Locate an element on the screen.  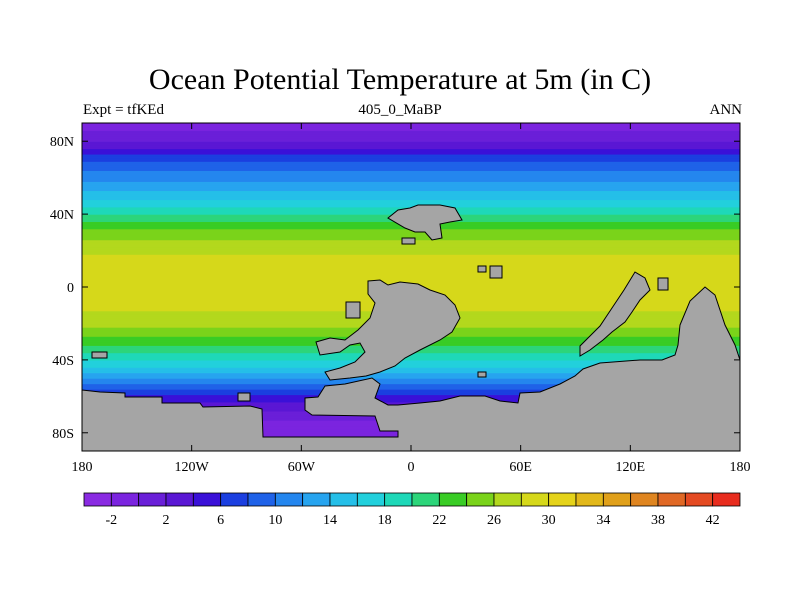
x-tick-label: 60W is located at coordinates (302, 467).